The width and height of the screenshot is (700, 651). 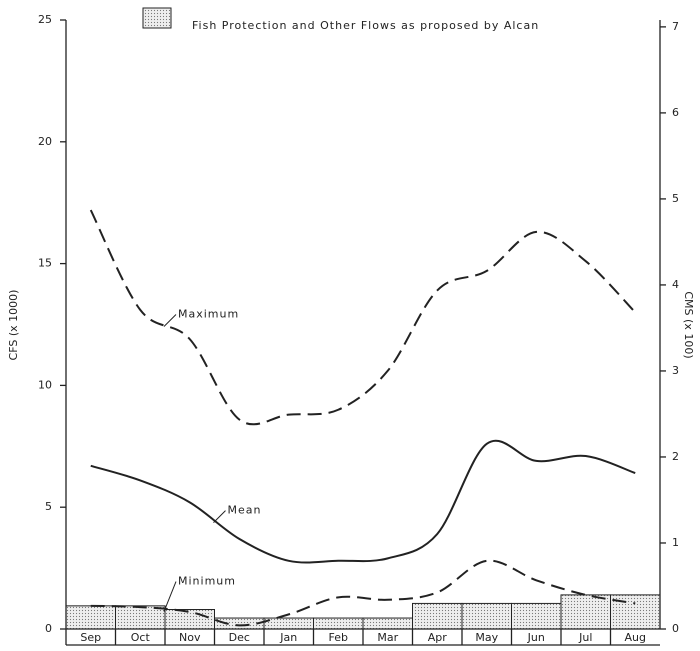 What do you see at coordinates (675, 284) in the screenshot?
I see `y2-tick-label: 4` at bounding box center [675, 284].